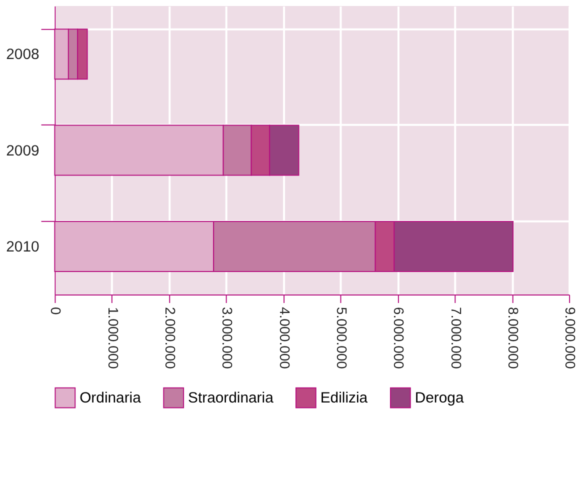  I want to click on legend-label: Deroga, so click(439, 398).